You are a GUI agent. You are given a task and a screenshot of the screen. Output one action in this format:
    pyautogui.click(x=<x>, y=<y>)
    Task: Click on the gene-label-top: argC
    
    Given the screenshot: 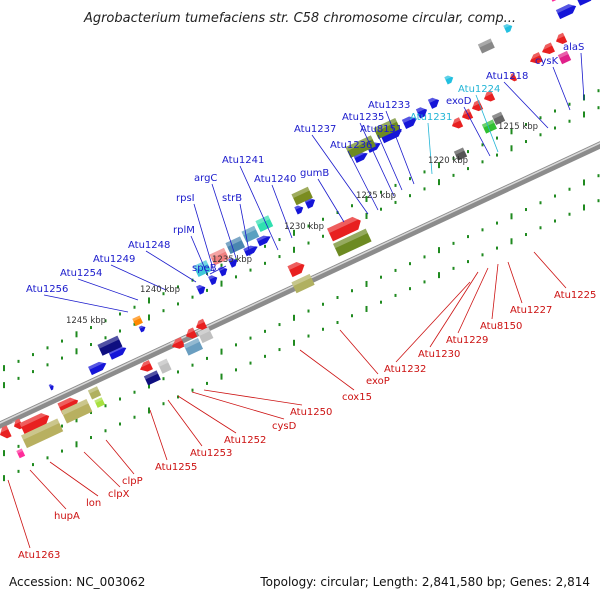 What is the action you would take?
    pyautogui.click(x=205, y=178)
    